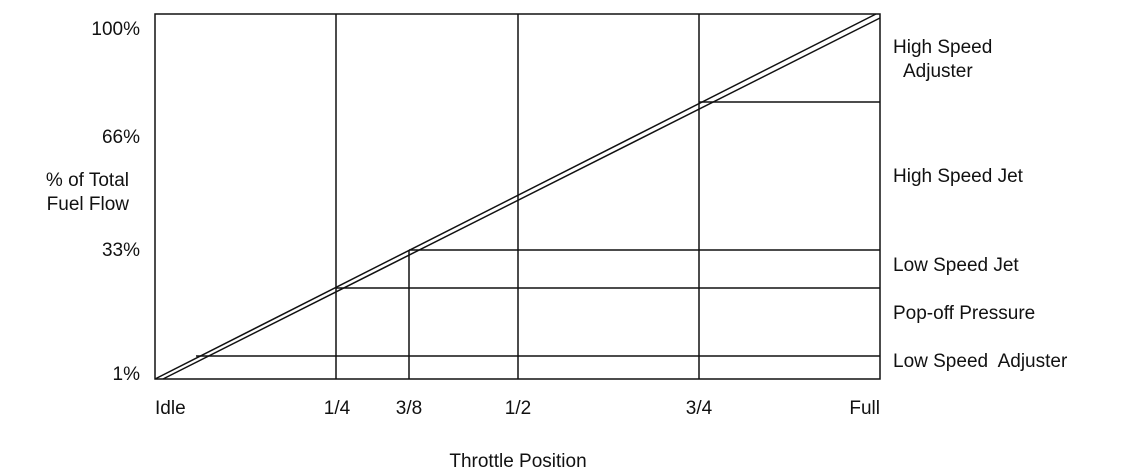 This screenshot has width=1145, height=470. I want to click on x-tick-label: Idle, so click(170, 408).